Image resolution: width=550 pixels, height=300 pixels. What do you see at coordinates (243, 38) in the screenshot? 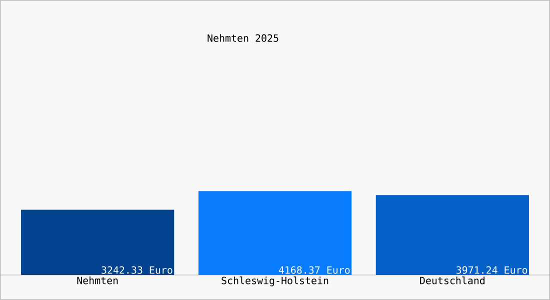
I see `chart-title: Nehmten 2025` at bounding box center [243, 38].